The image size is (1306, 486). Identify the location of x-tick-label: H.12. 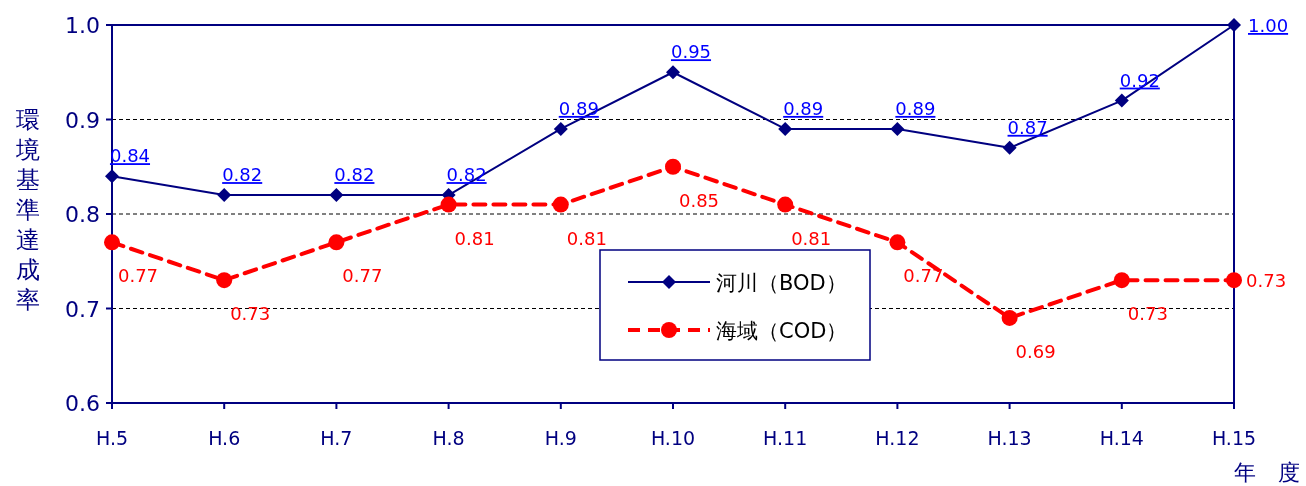
(897, 438).